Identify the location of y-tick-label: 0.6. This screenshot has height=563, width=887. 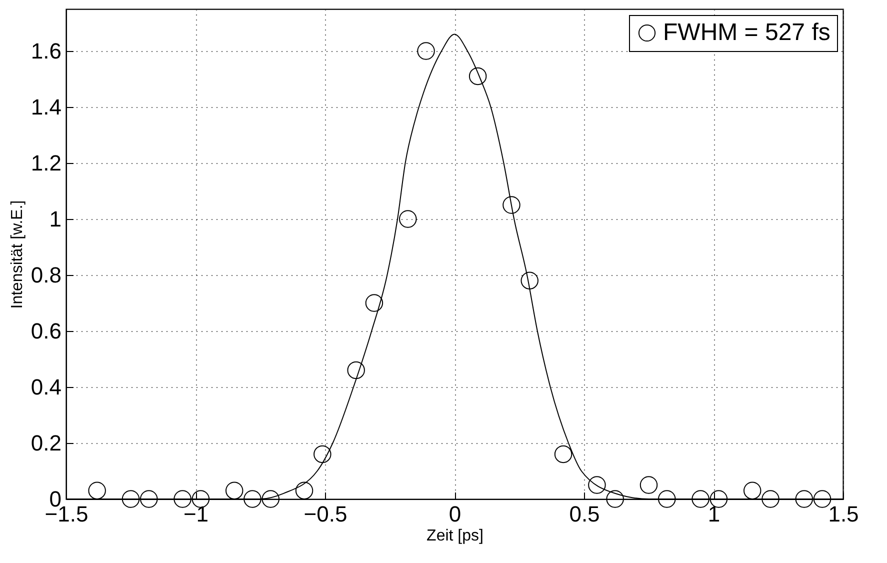
(46, 331).